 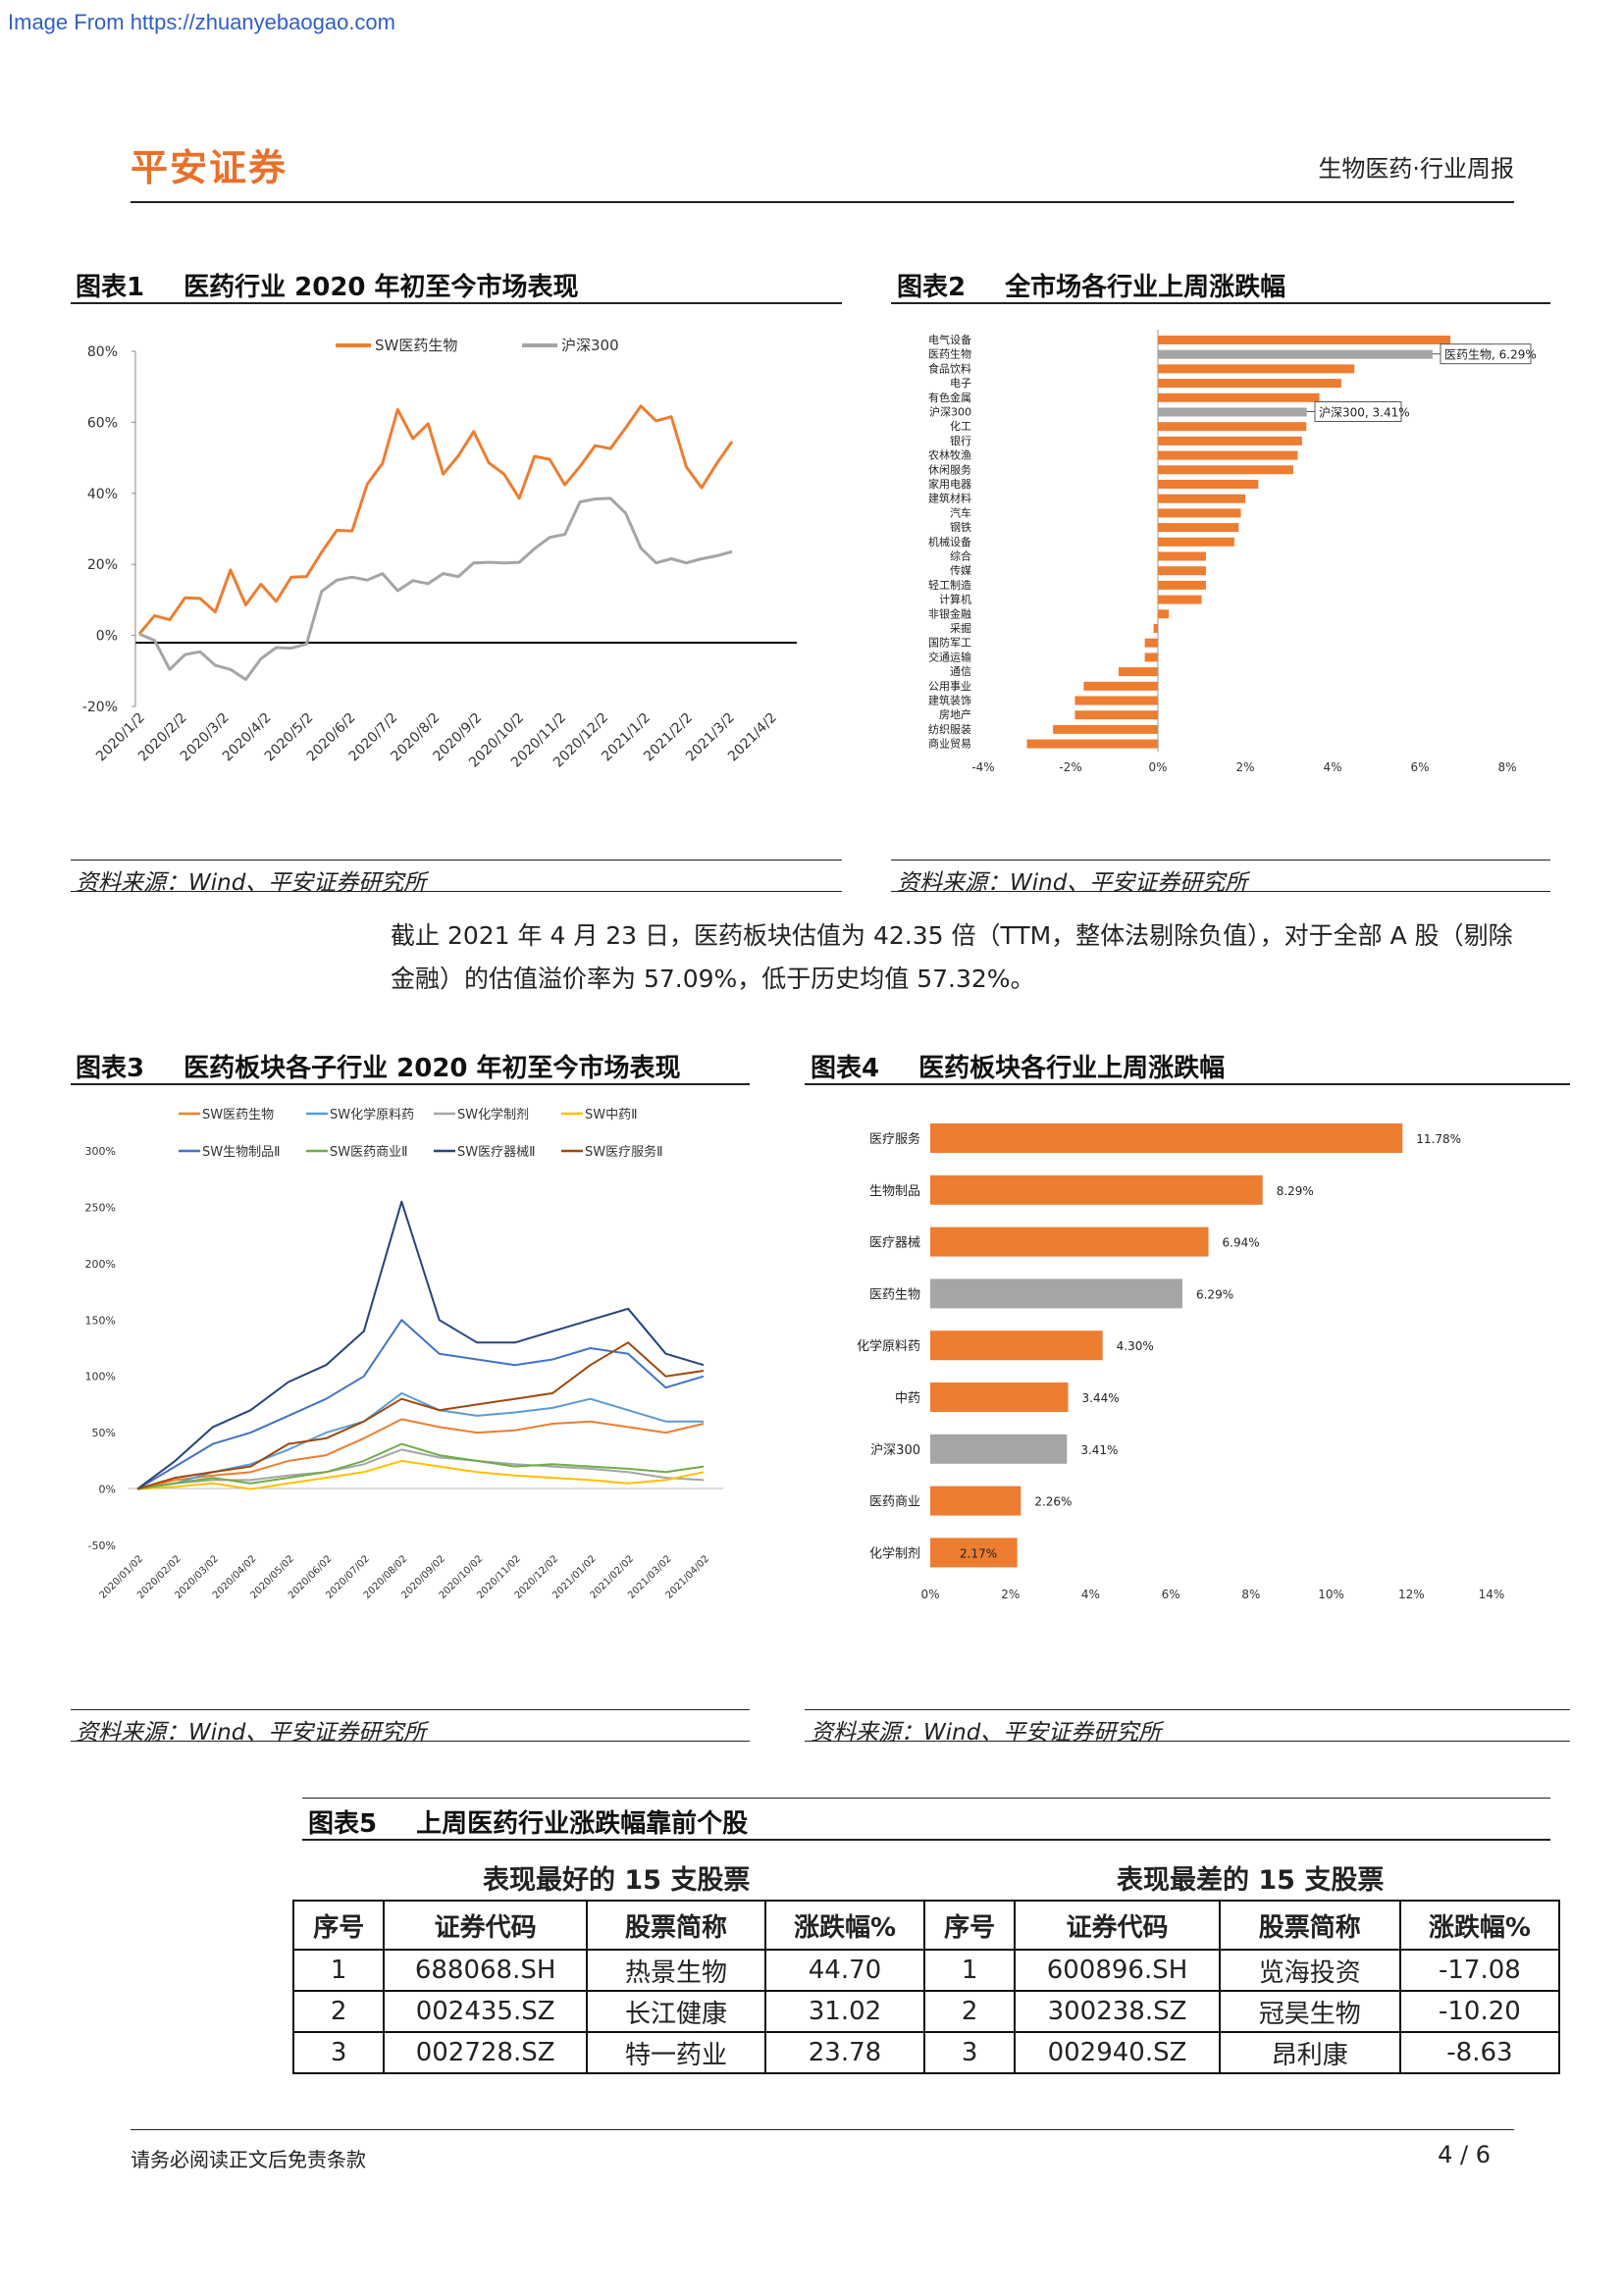 I want to click on category-label: 非银金融, so click(x=949, y=613).